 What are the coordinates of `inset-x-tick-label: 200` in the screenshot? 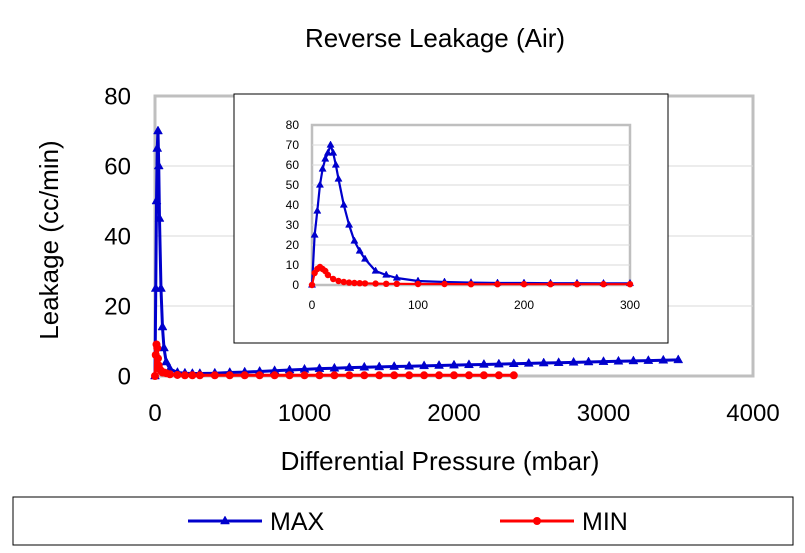 It's located at (524, 305).